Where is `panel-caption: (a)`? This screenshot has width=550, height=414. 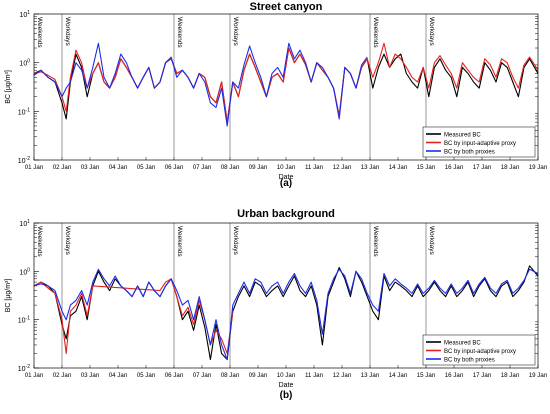
panel-caption: (a) is located at coordinates (286, 183).